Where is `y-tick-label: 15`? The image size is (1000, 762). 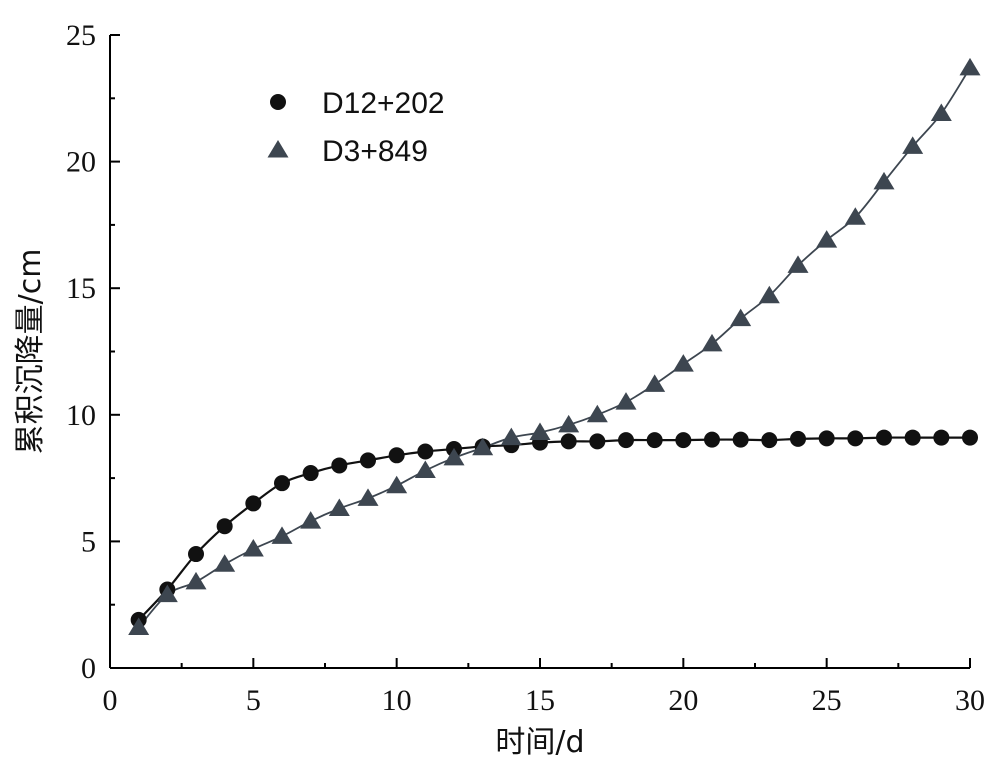
y-tick-label: 15 is located at coordinates (81, 288).